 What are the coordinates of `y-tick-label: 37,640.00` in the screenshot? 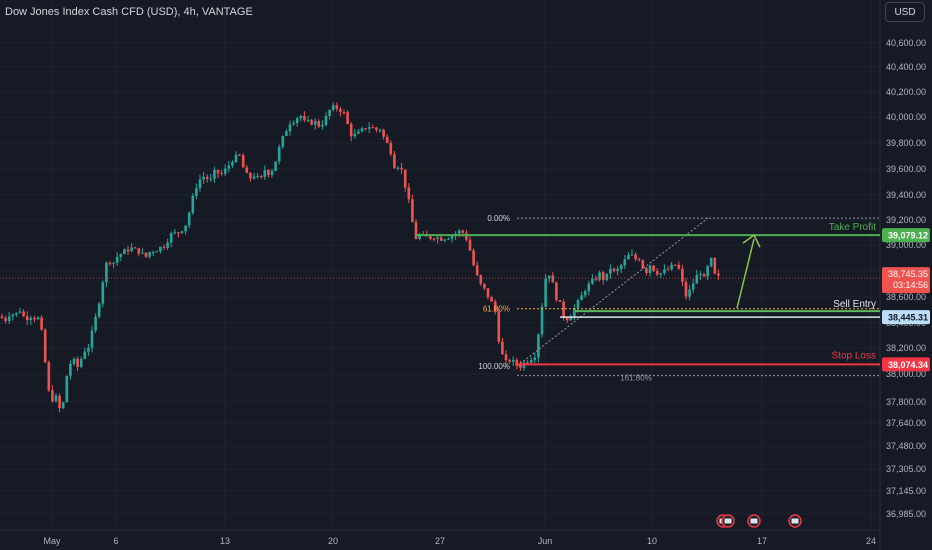 It's located at (906, 423).